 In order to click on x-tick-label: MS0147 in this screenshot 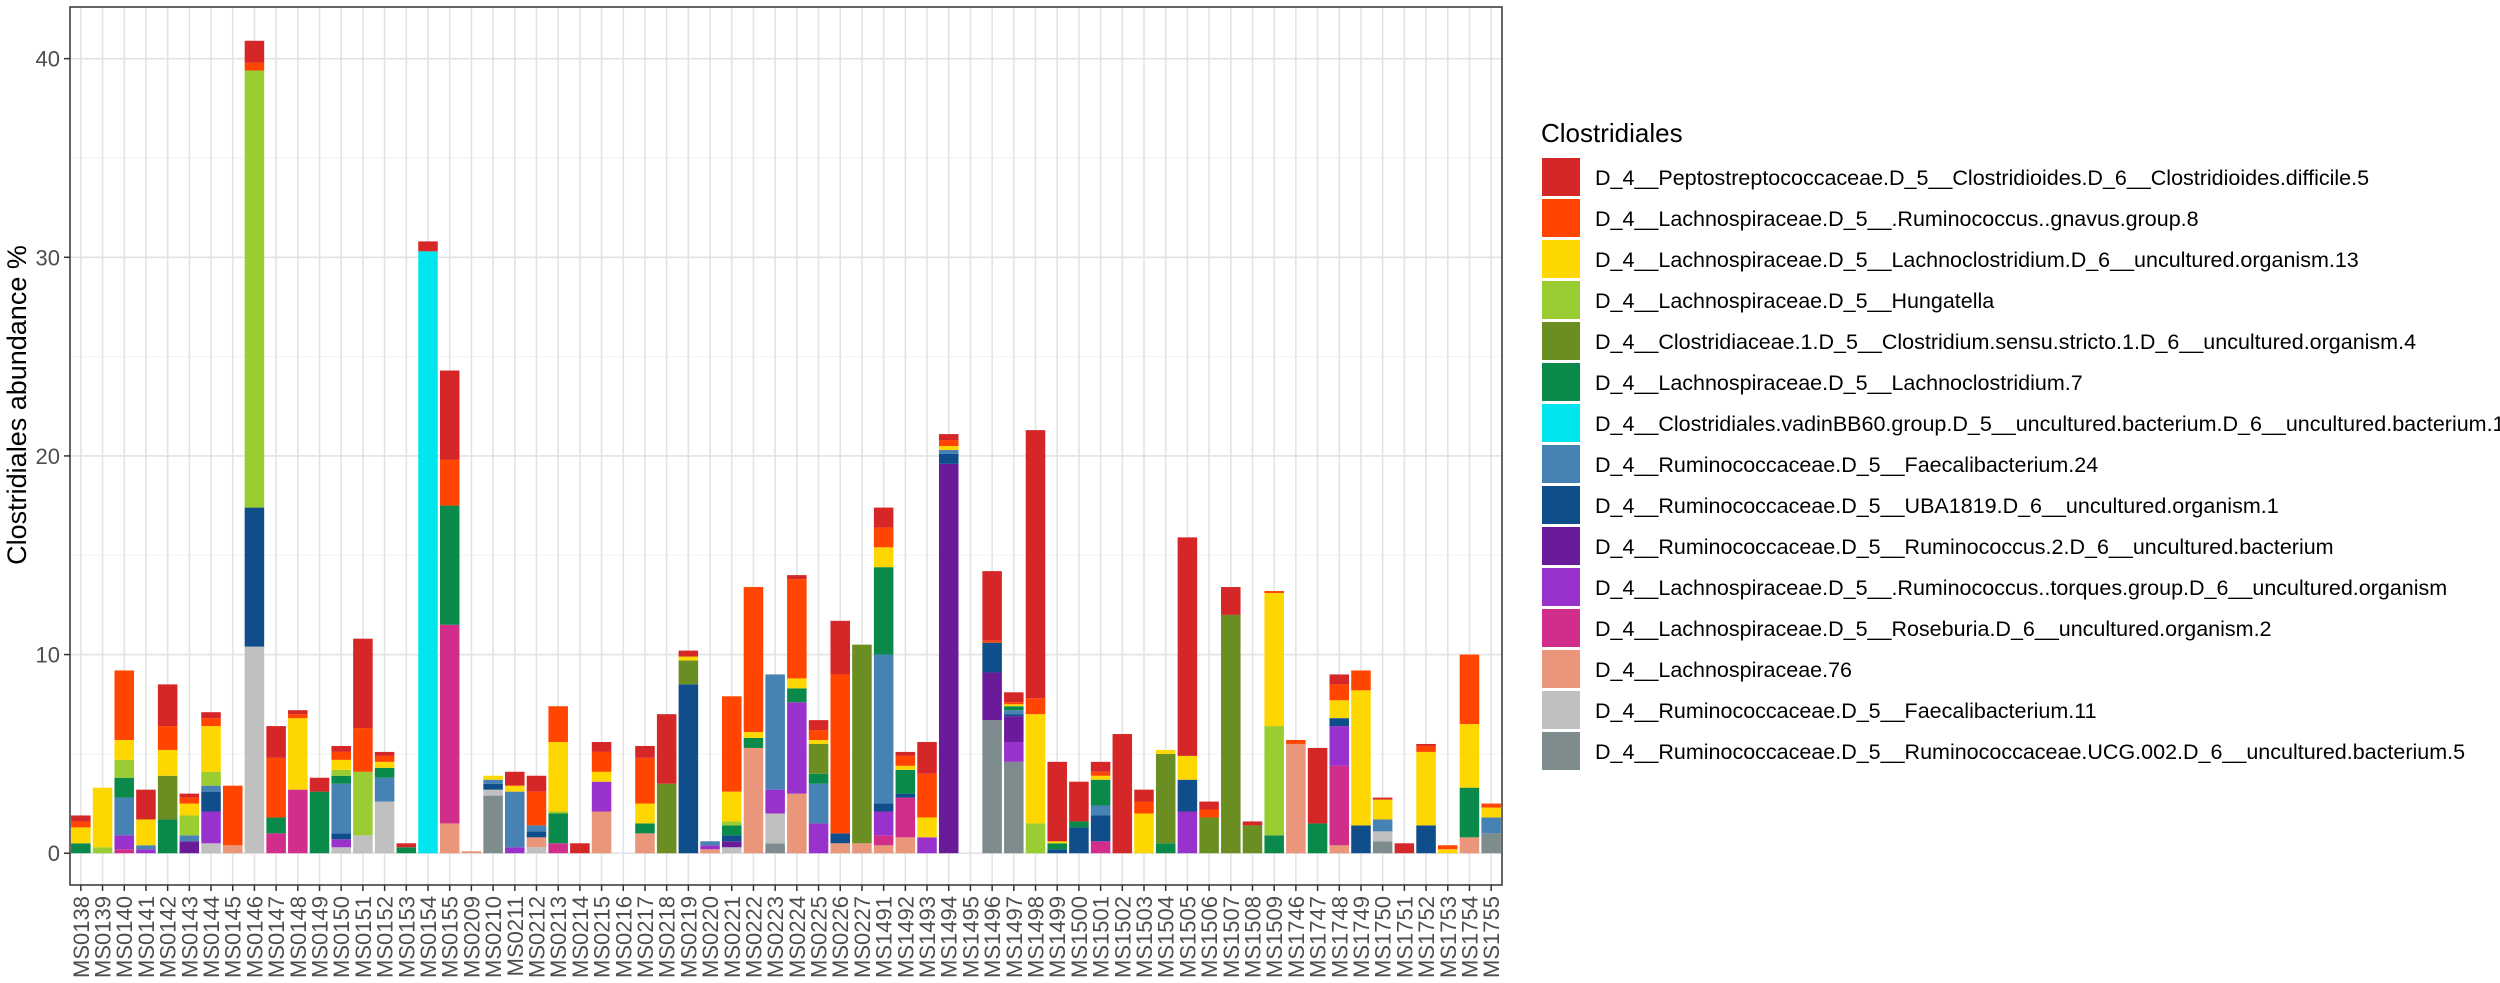, I will do `click(276, 937)`.